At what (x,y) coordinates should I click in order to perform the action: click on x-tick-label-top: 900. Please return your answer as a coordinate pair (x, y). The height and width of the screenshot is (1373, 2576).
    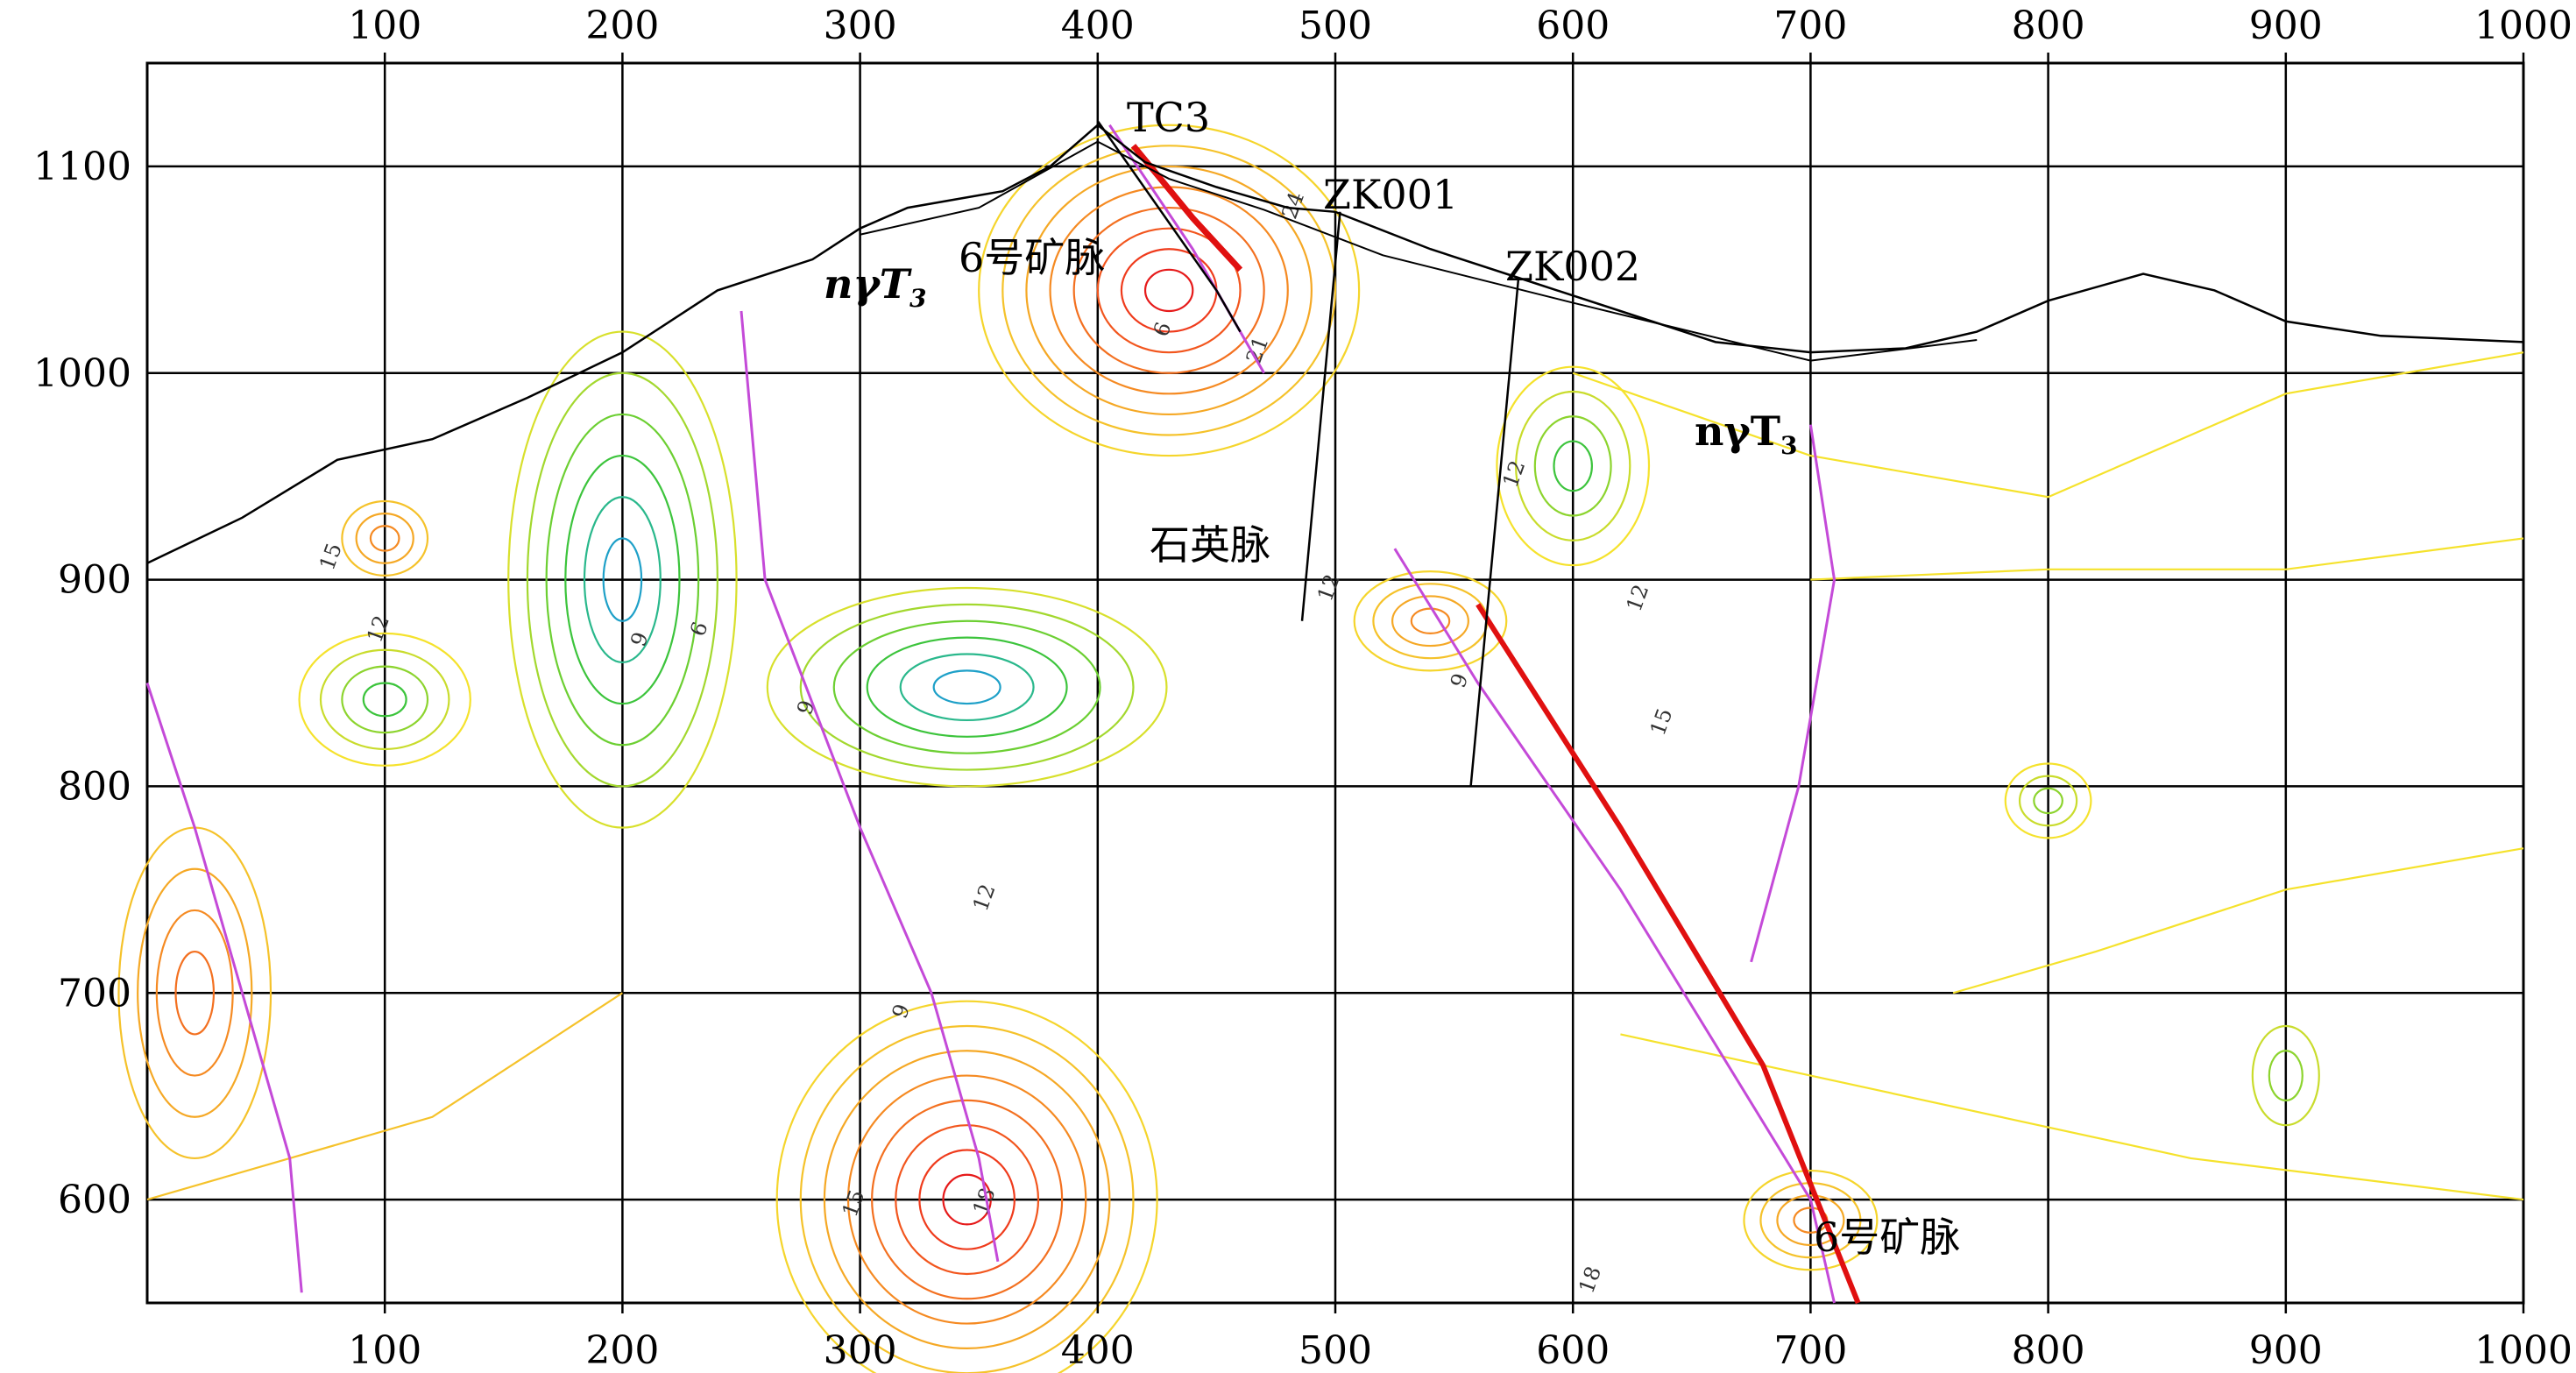
    Looking at the image, I should click on (2286, 26).